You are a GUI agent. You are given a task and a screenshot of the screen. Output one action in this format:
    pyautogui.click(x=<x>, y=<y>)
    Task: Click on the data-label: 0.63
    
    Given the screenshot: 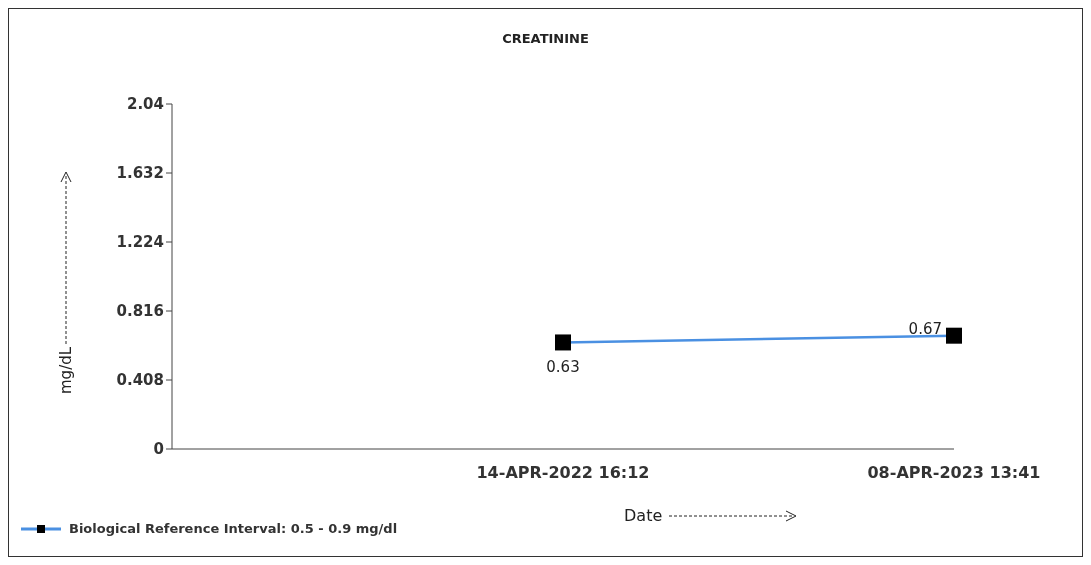 What is the action you would take?
    pyautogui.click(x=563, y=367)
    